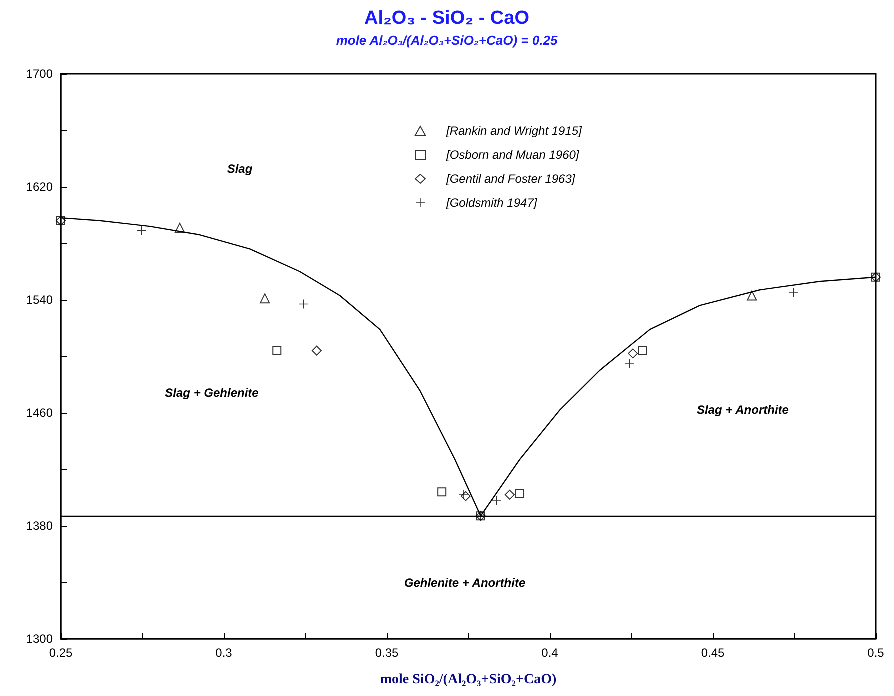 The height and width of the screenshot is (696, 894). I want to click on x-tick-label: 0.45, so click(713, 653).